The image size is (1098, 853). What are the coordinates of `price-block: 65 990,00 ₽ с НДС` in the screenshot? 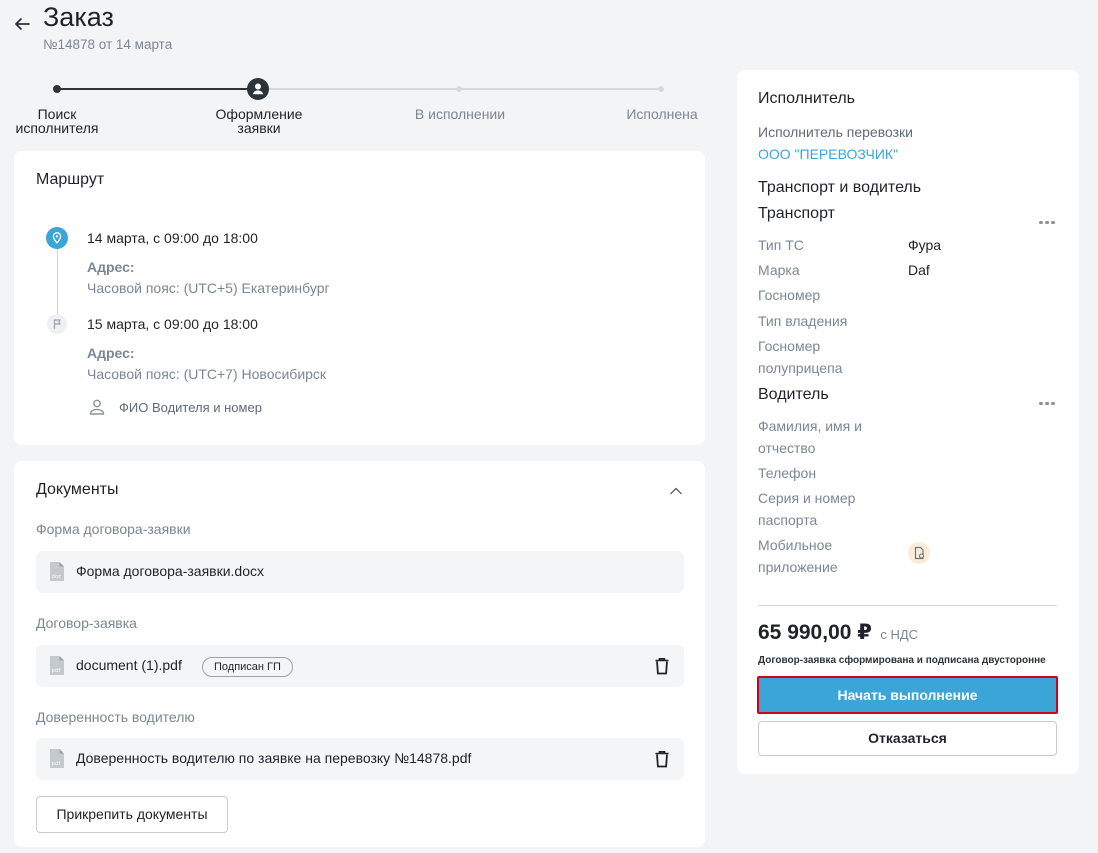 It's located at (838, 632).